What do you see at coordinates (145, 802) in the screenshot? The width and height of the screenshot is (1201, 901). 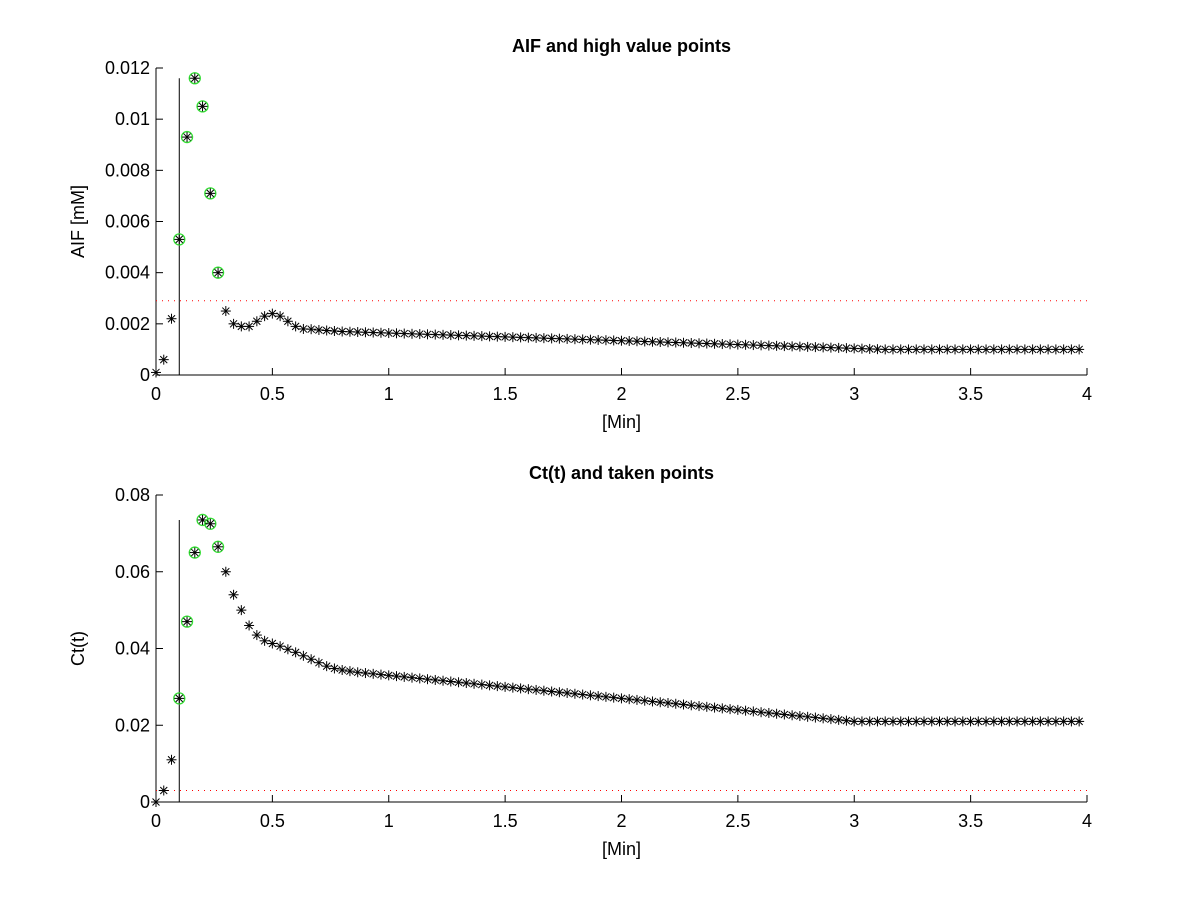 I see `y-tick-label: 0` at bounding box center [145, 802].